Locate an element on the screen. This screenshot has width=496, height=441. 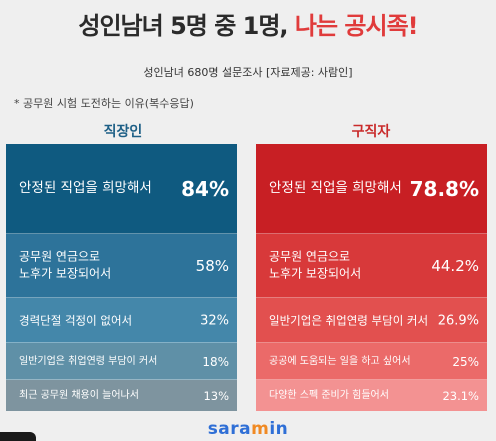
chart-row: 안정된 직업을 희망해서 78.8% is located at coordinates (371, 189).